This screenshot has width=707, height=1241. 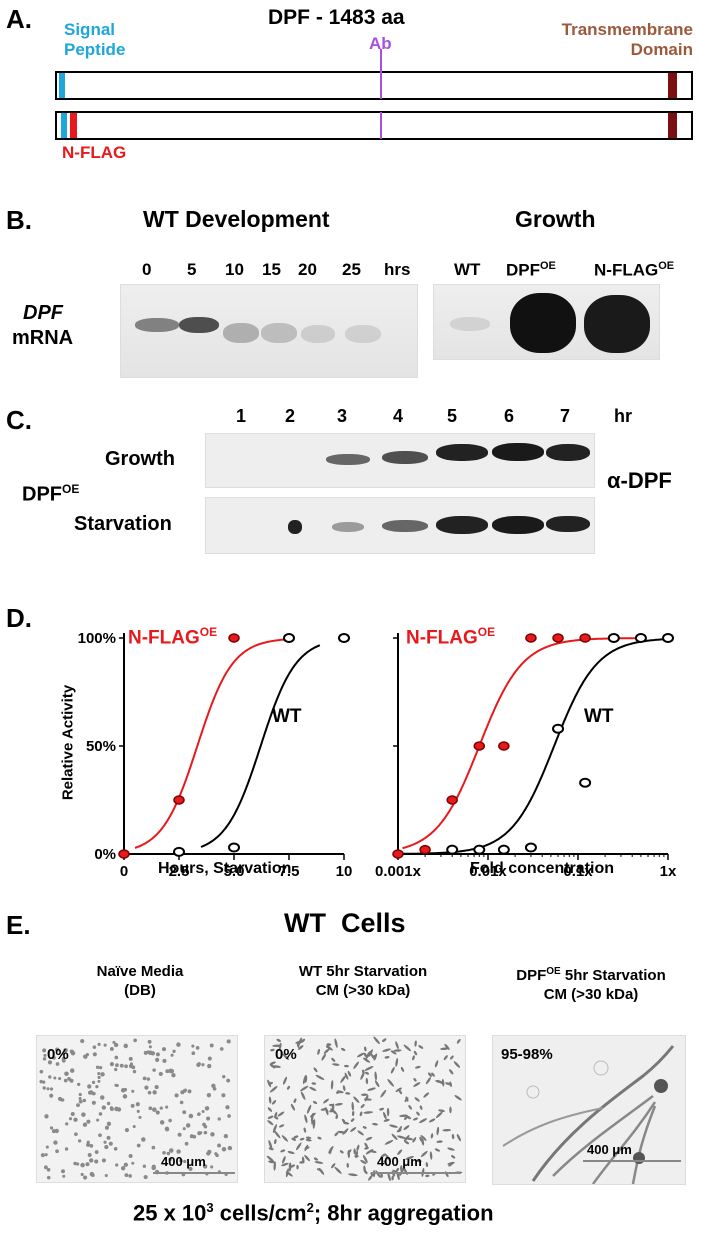 What do you see at coordinates (234, 269) in the screenshot?
I see `time-label-10: 10` at bounding box center [234, 269].